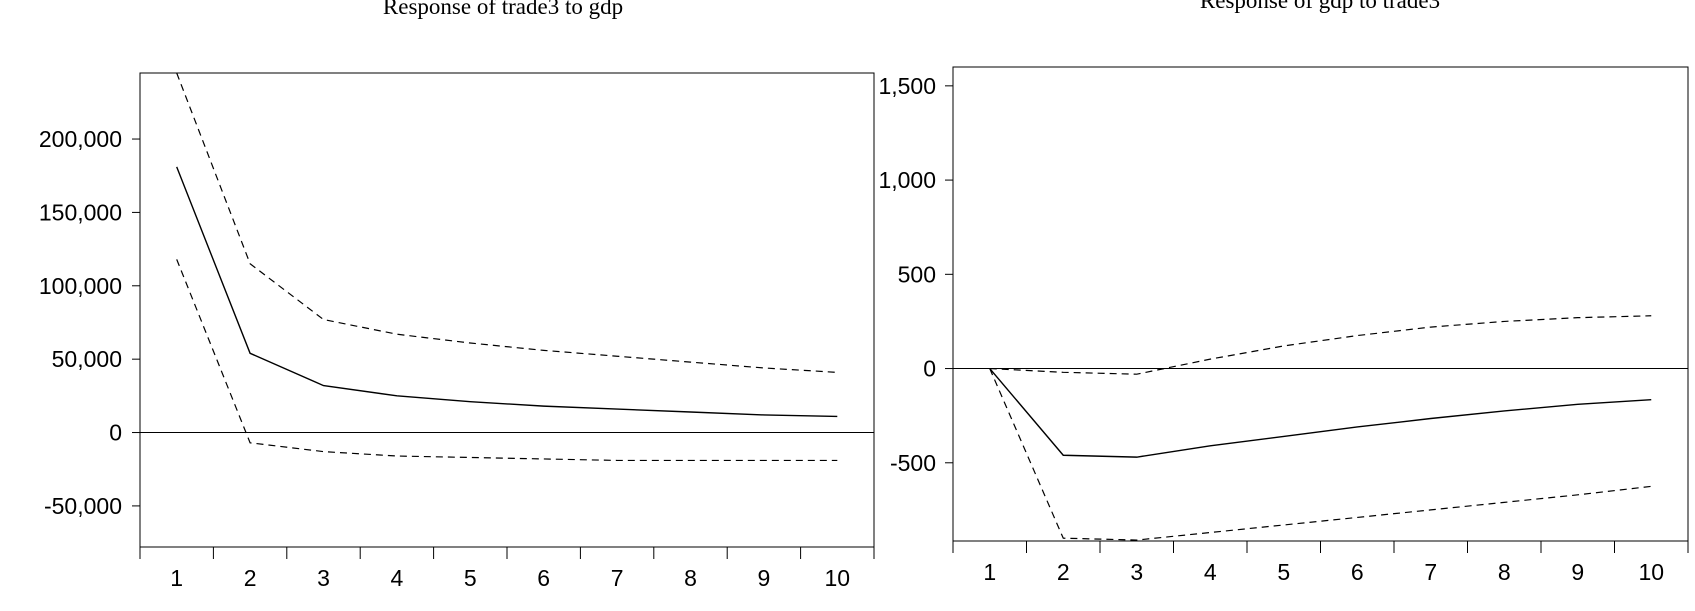 The height and width of the screenshot is (611, 1695). I want to click on x-tick-label-left: 1, so click(176, 578).